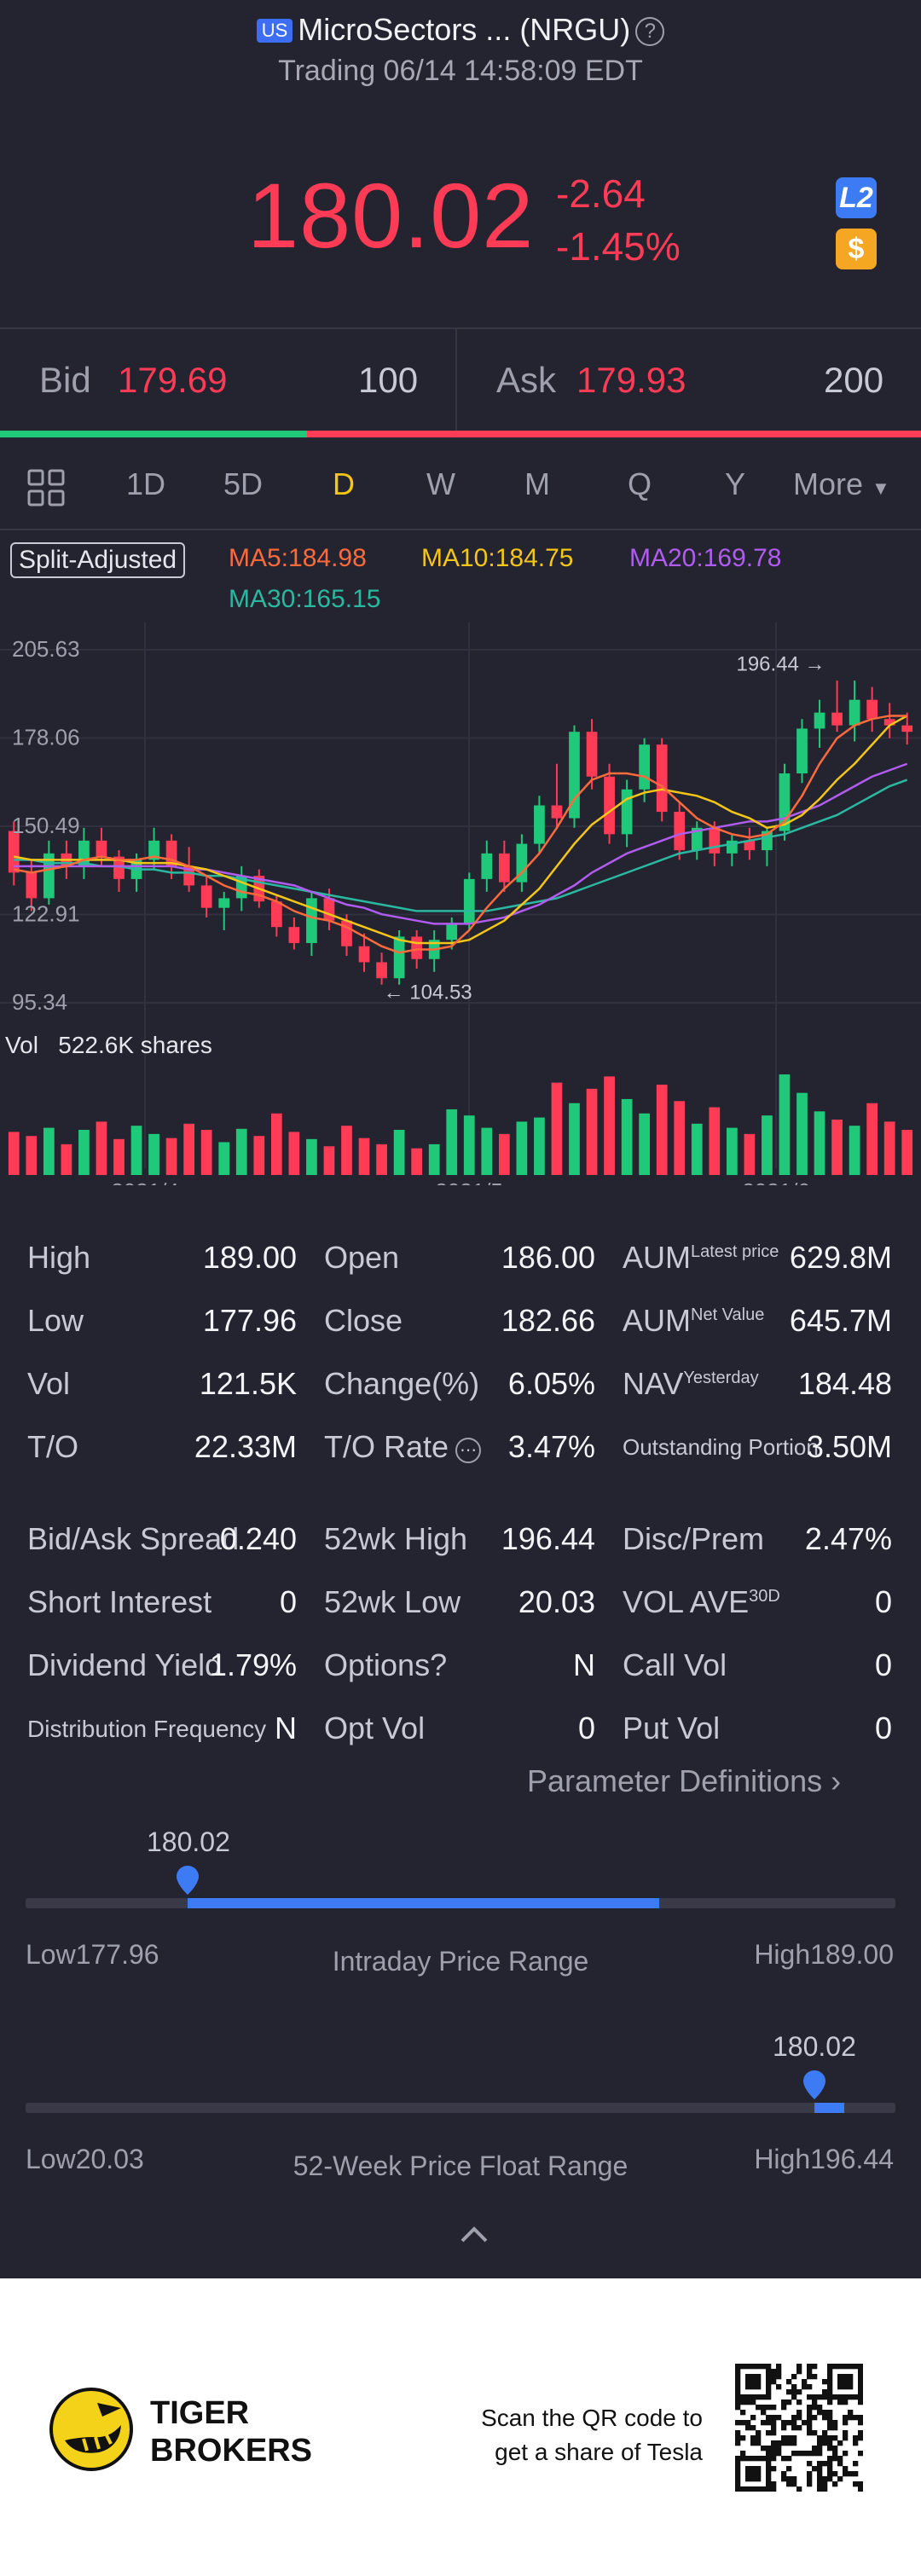 The height and width of the screenshot is (2576, 921). What do you see at coordinates (537, 484) in the screenshot?
I see `tab-m: M` at bounding box center [537, 484].